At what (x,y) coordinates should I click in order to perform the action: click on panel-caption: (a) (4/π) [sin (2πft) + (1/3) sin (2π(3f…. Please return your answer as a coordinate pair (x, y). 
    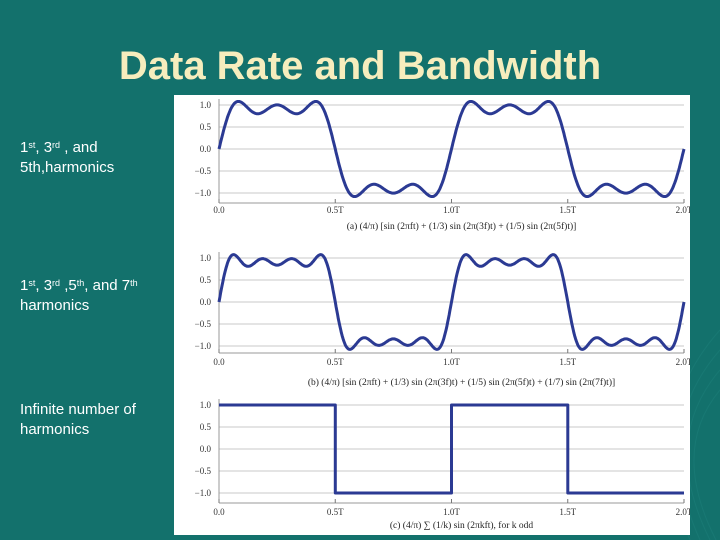
    Looking at the image, I should click on (462, 226).